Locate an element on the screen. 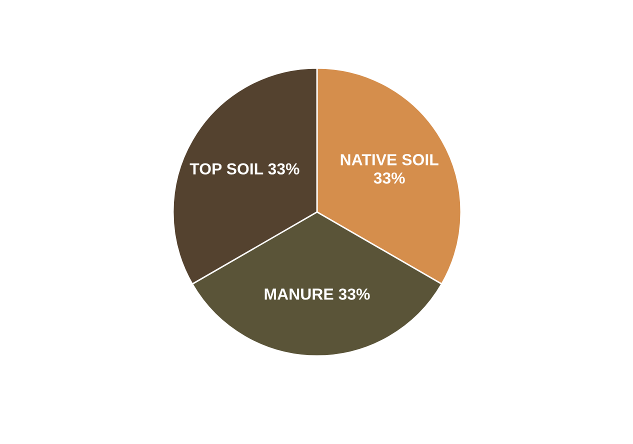  slice-label: TOP SOIL 33% is located at coordinates (245, 169).